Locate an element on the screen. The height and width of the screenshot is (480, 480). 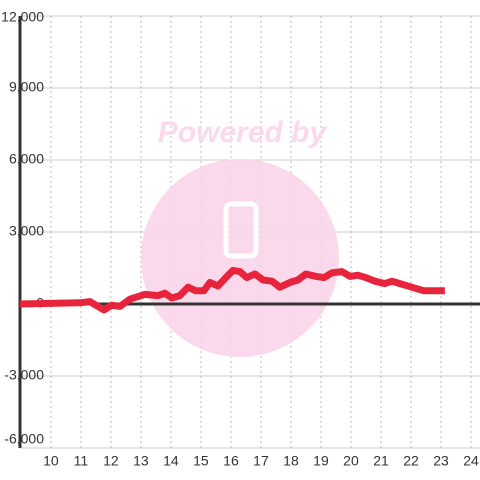
x-tick-label: 18 is located at coordinates (291, 461).